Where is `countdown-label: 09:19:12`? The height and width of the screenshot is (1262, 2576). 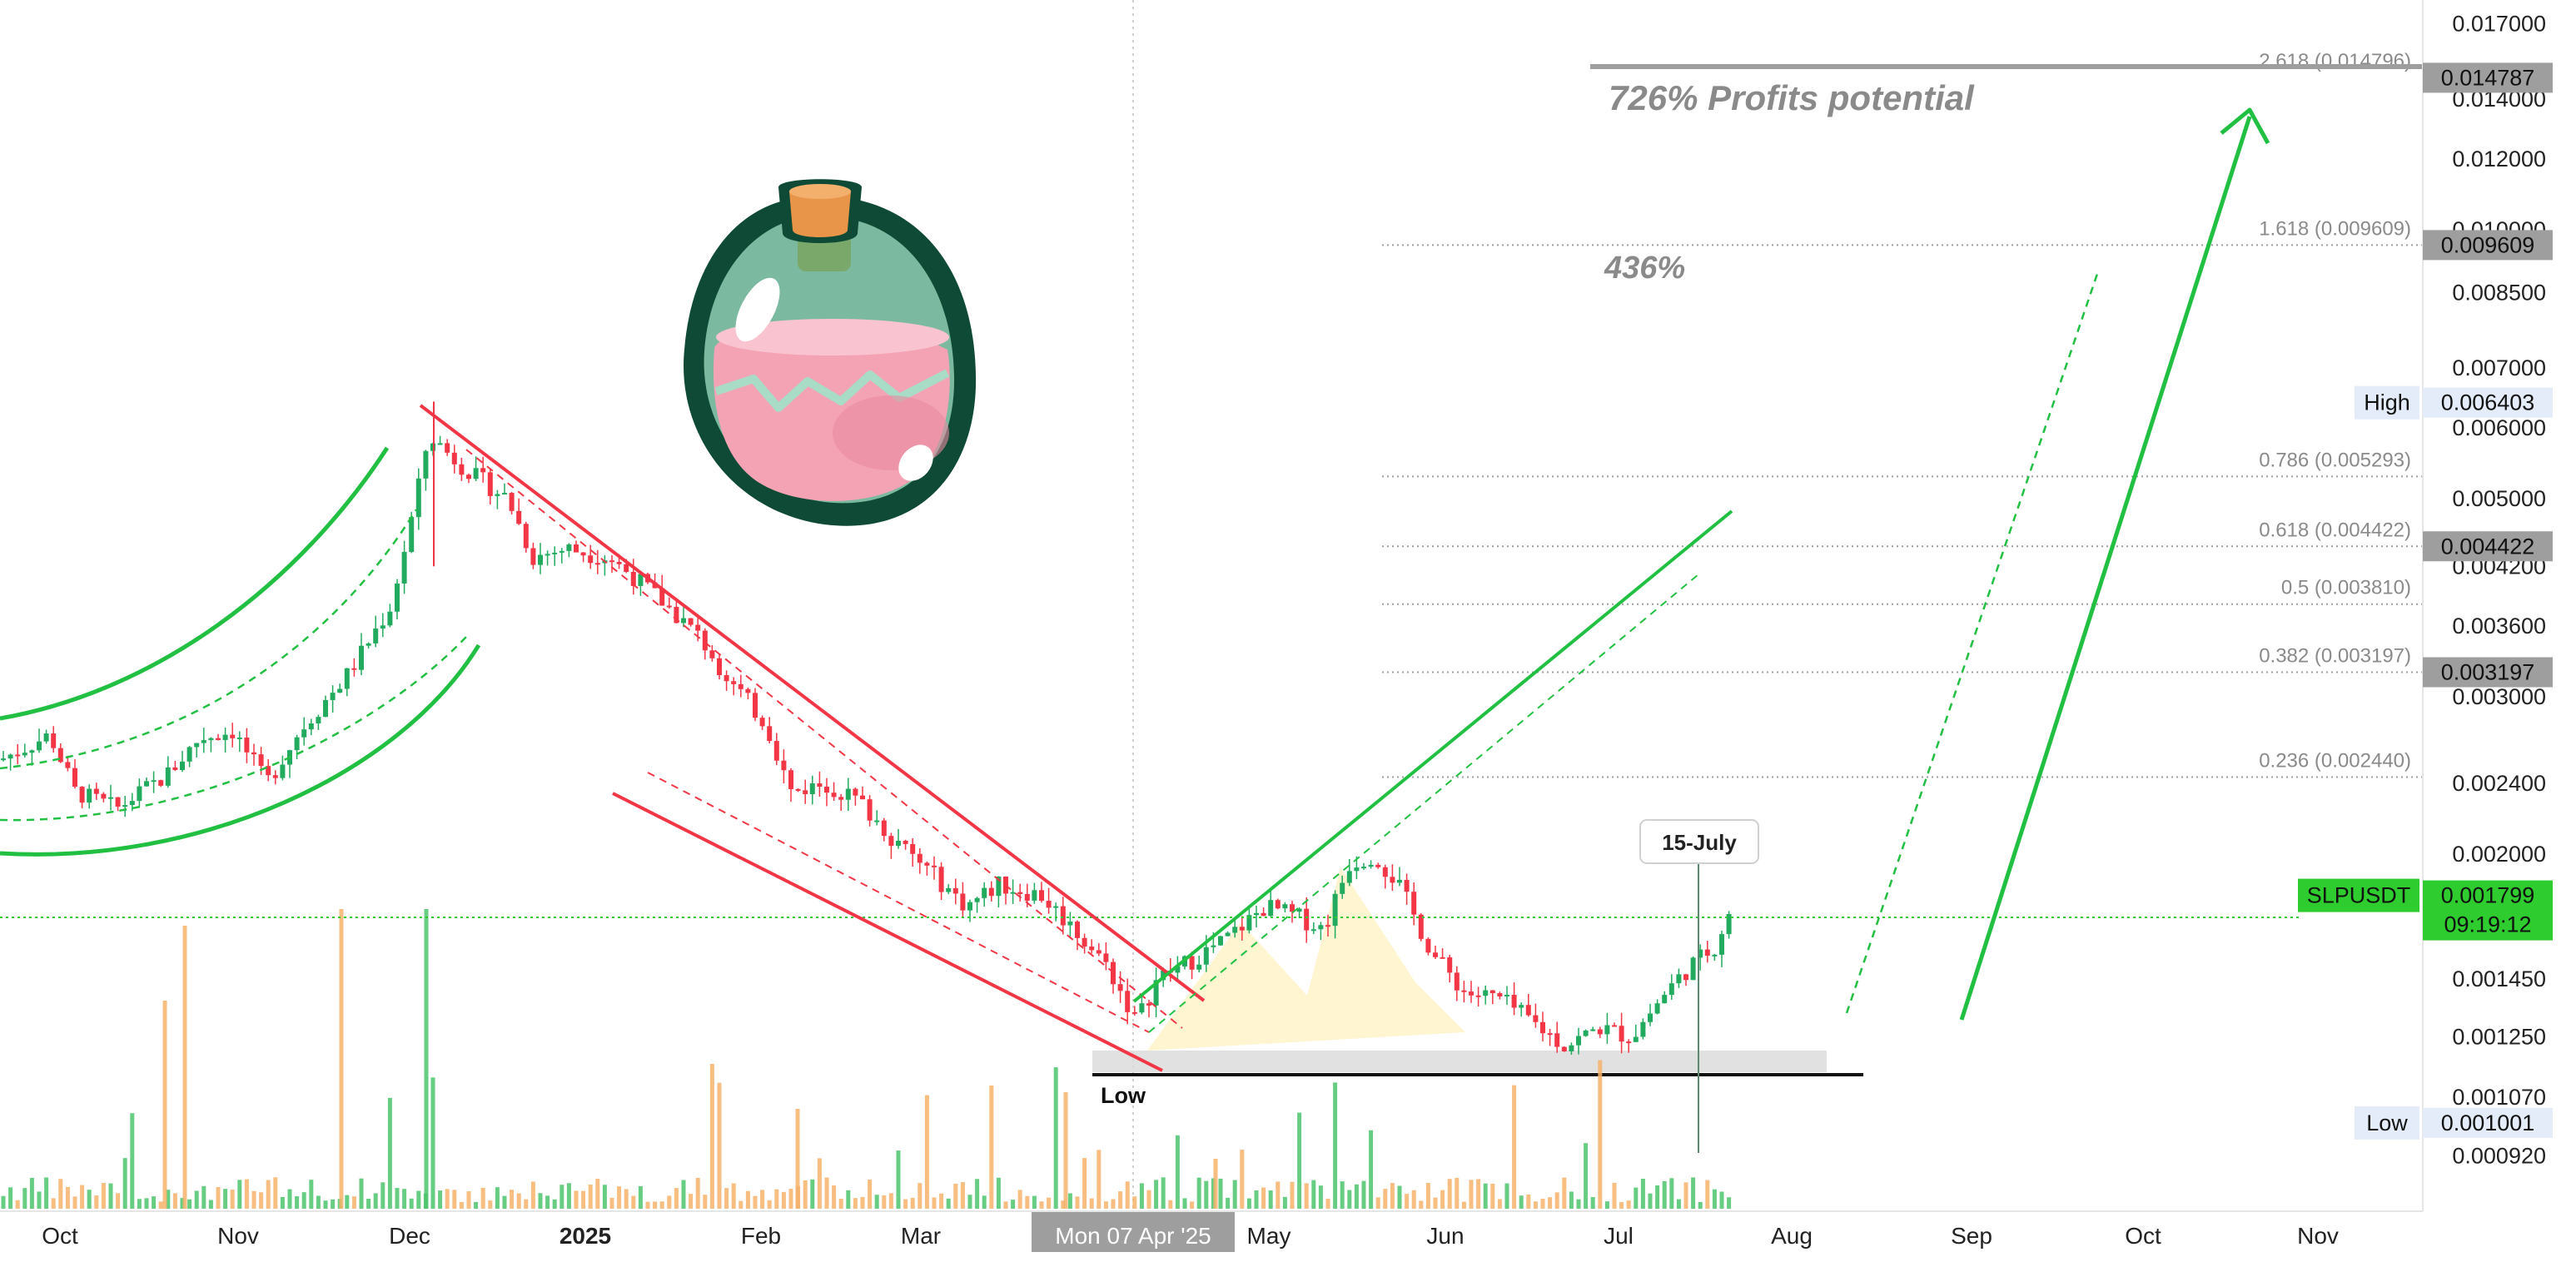
countdown-label: 09:19:12 is located at coordinates (2487, 924).